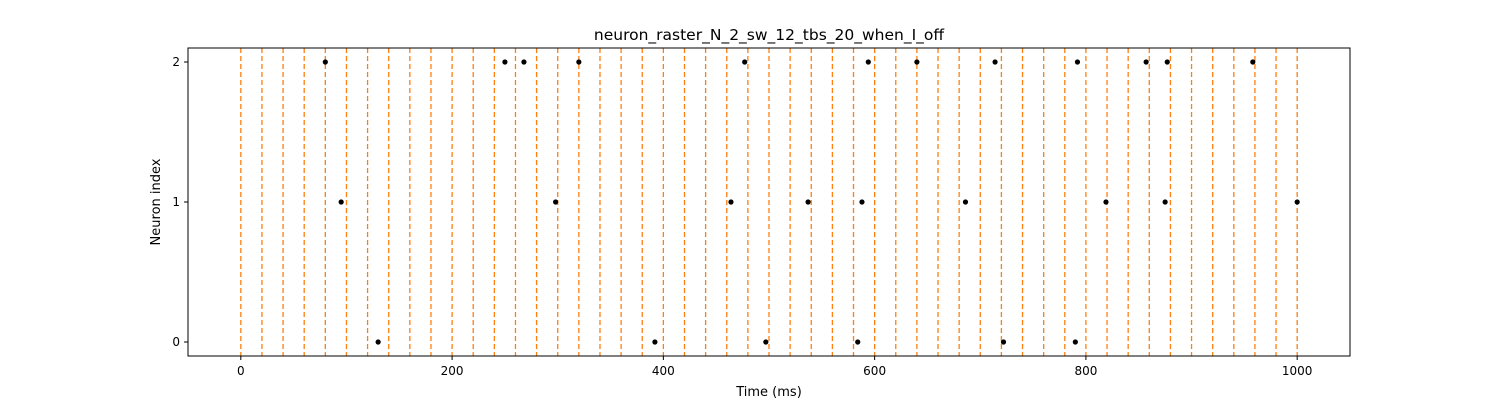  I want to click on x-tick-label: 800, so click(1085, 371).